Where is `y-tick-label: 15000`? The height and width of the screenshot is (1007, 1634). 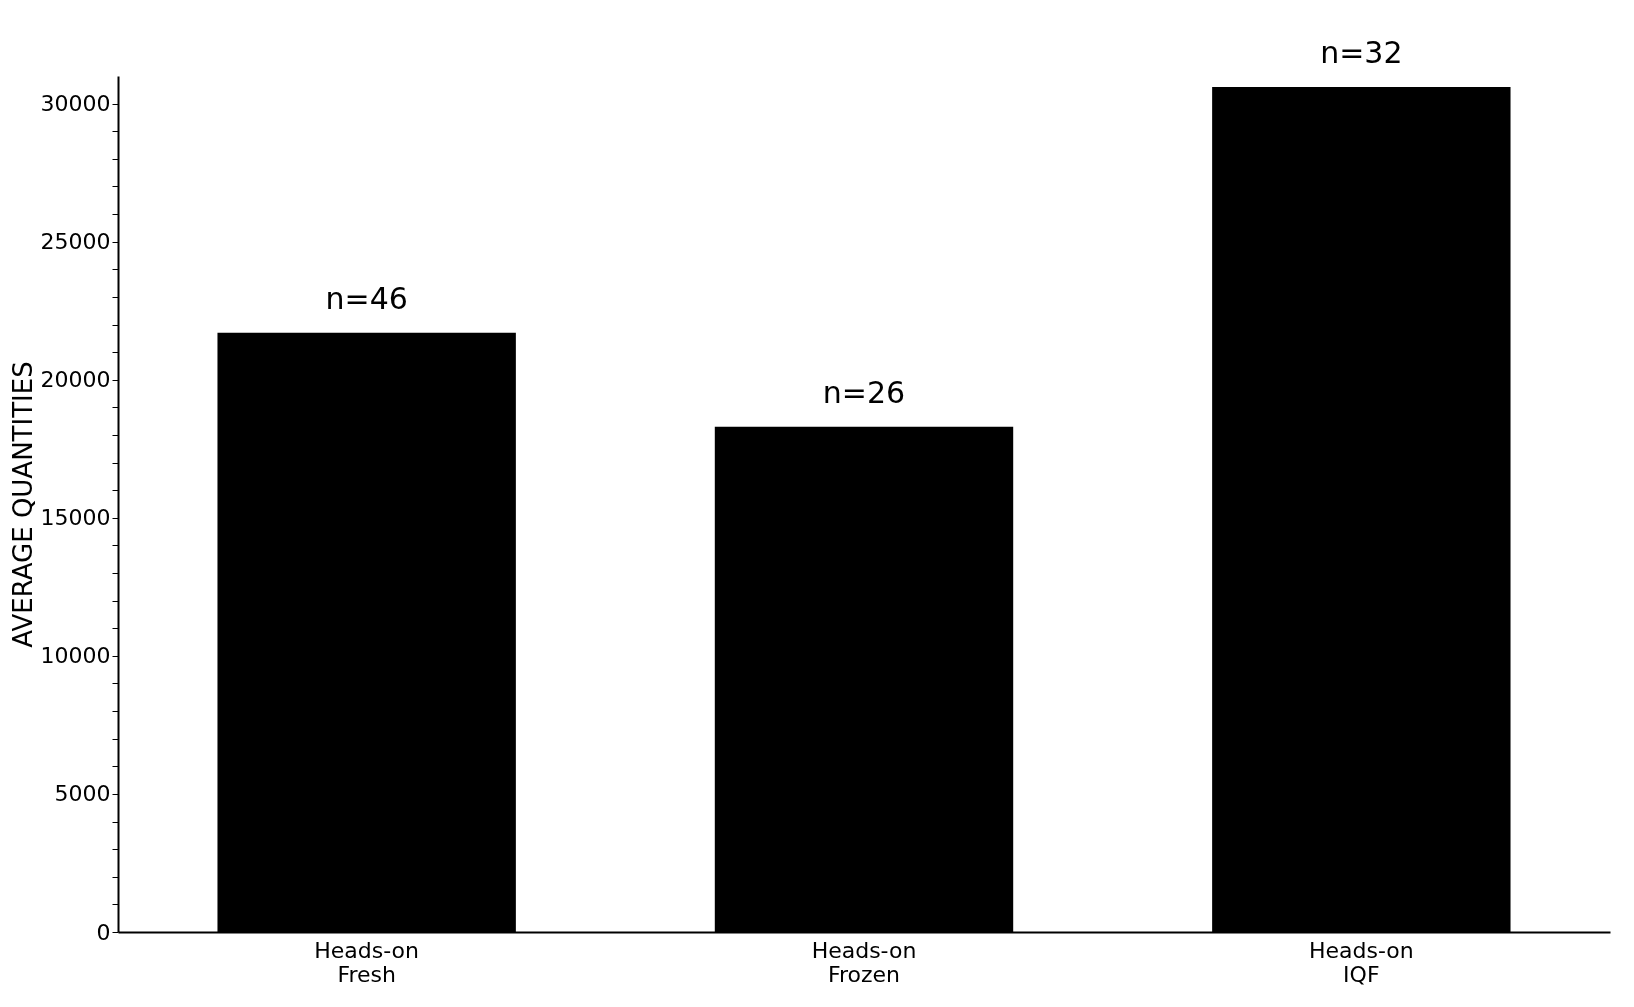
y-tick-label: 15000 is located at coordinates (75, 518).